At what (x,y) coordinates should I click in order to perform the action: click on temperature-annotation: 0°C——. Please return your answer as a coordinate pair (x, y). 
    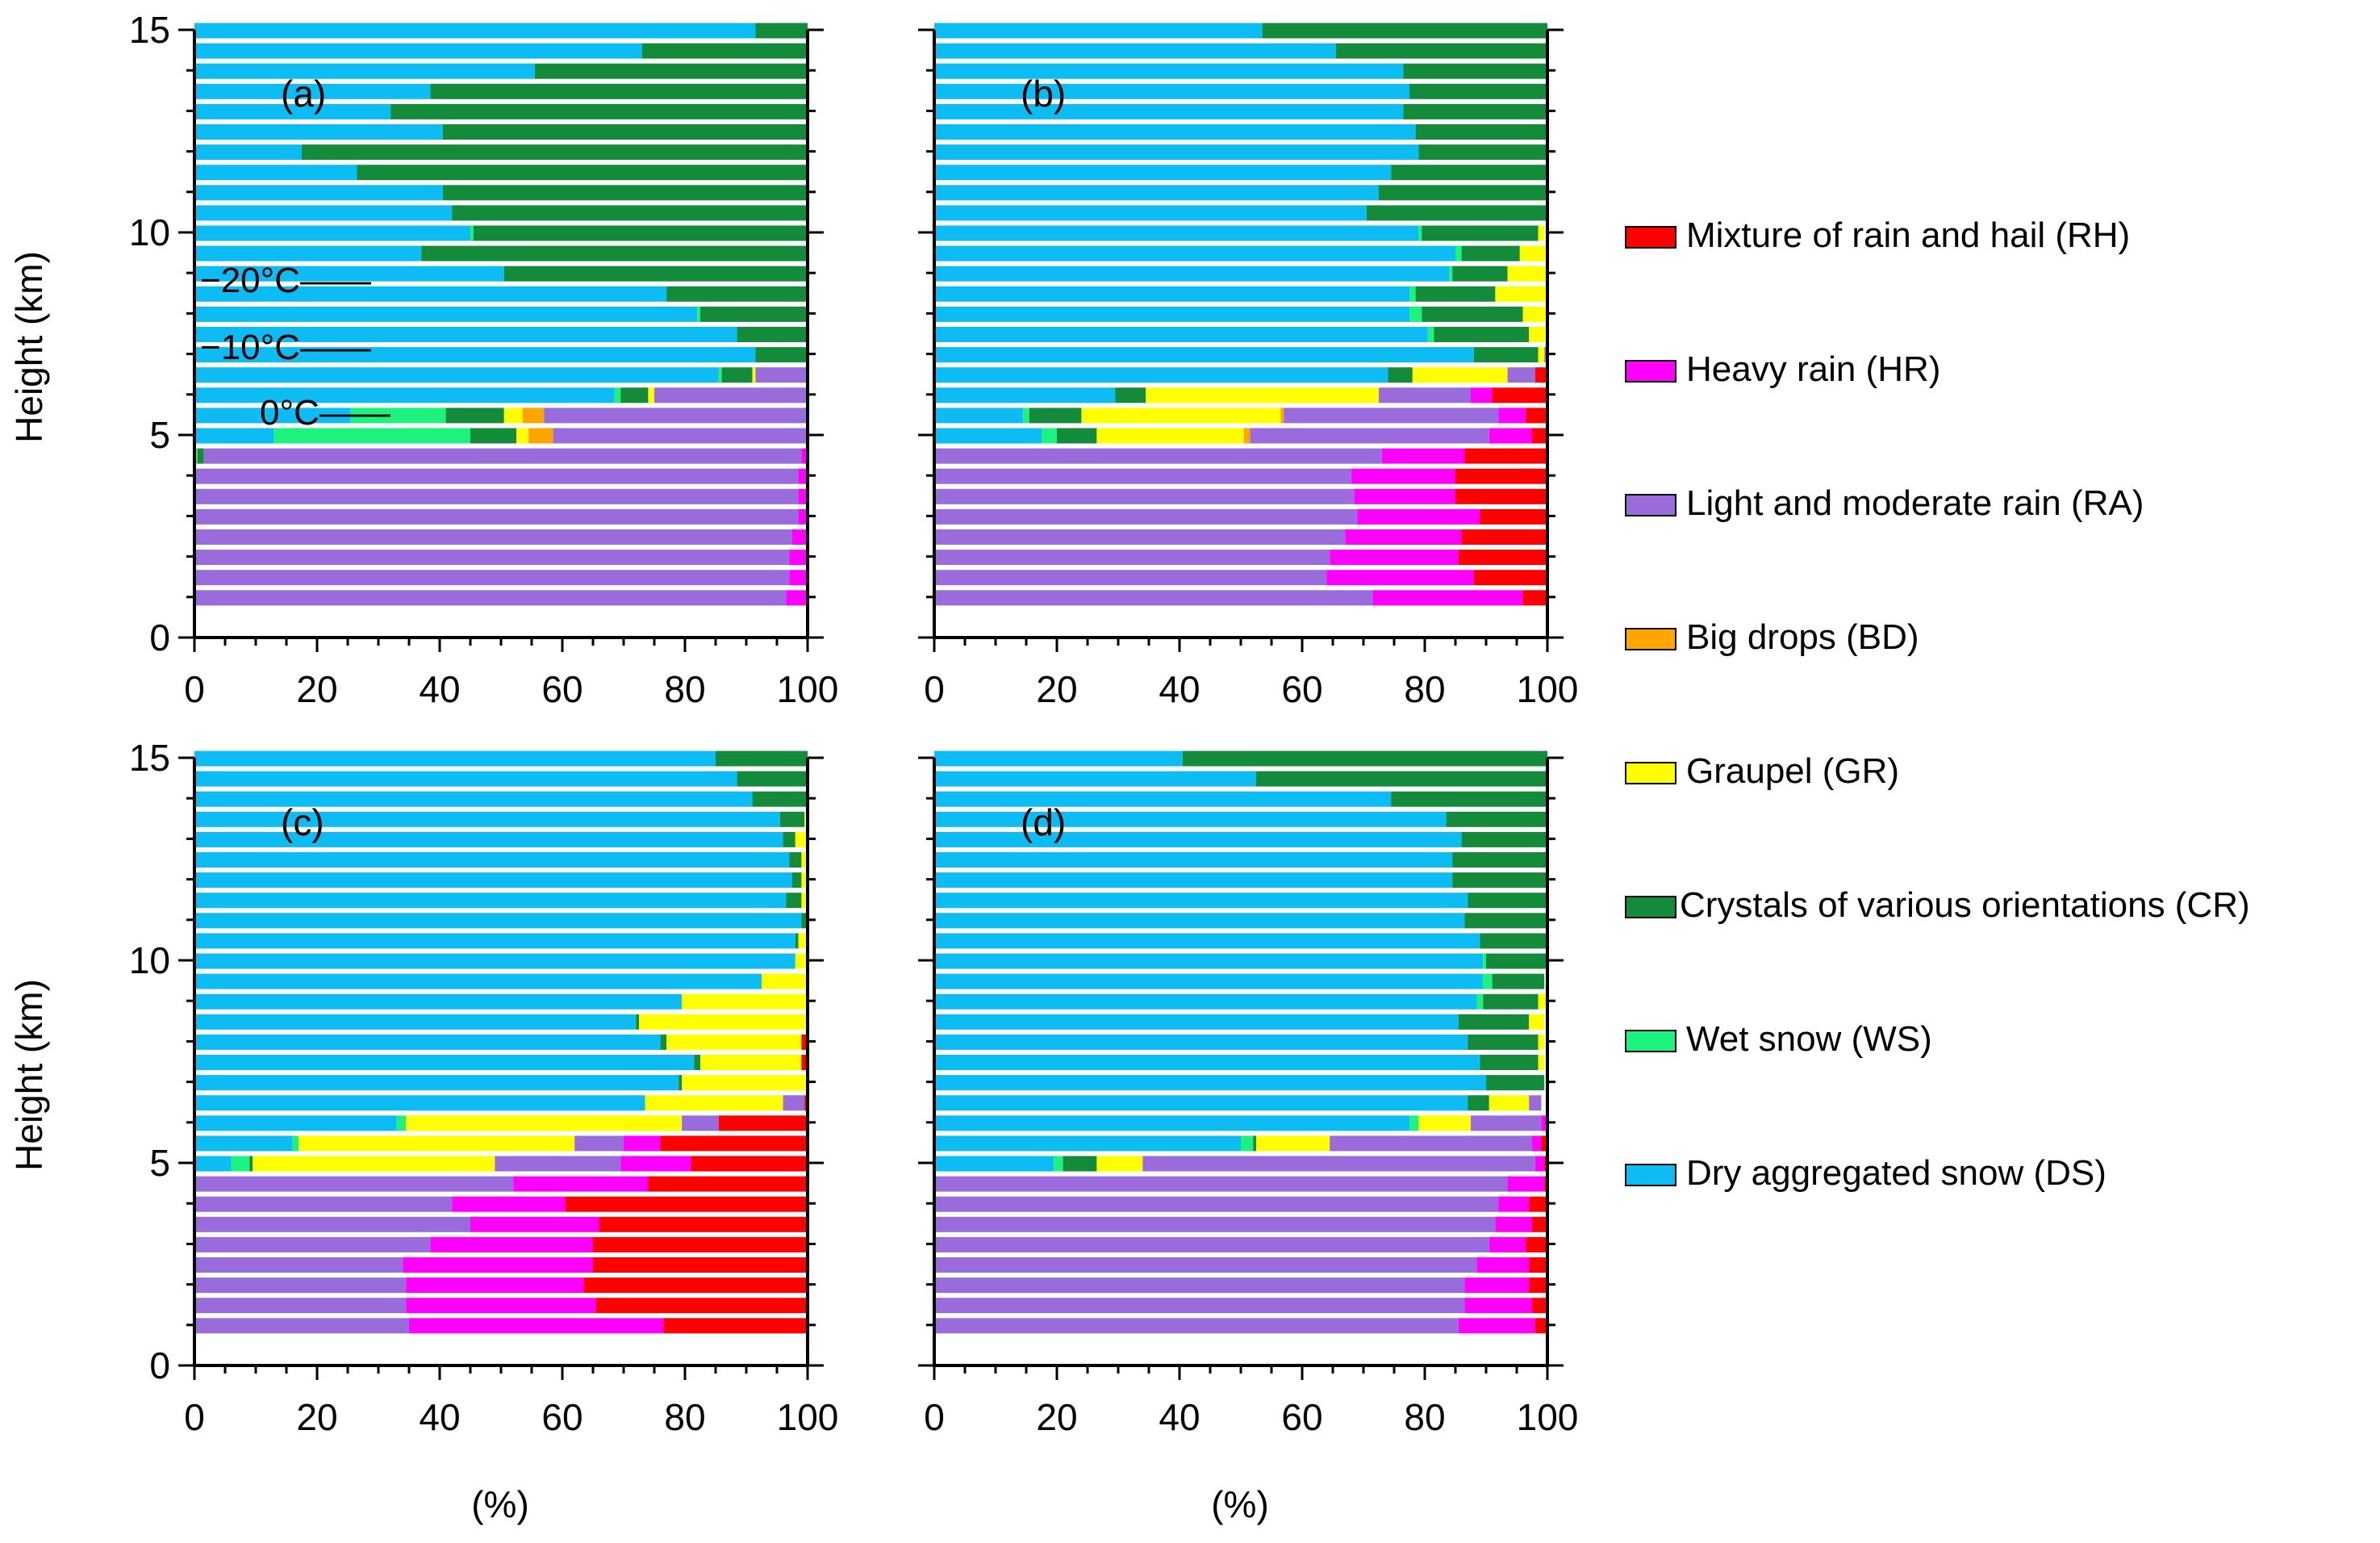
    Looking at the image, I should click on (325, 413).